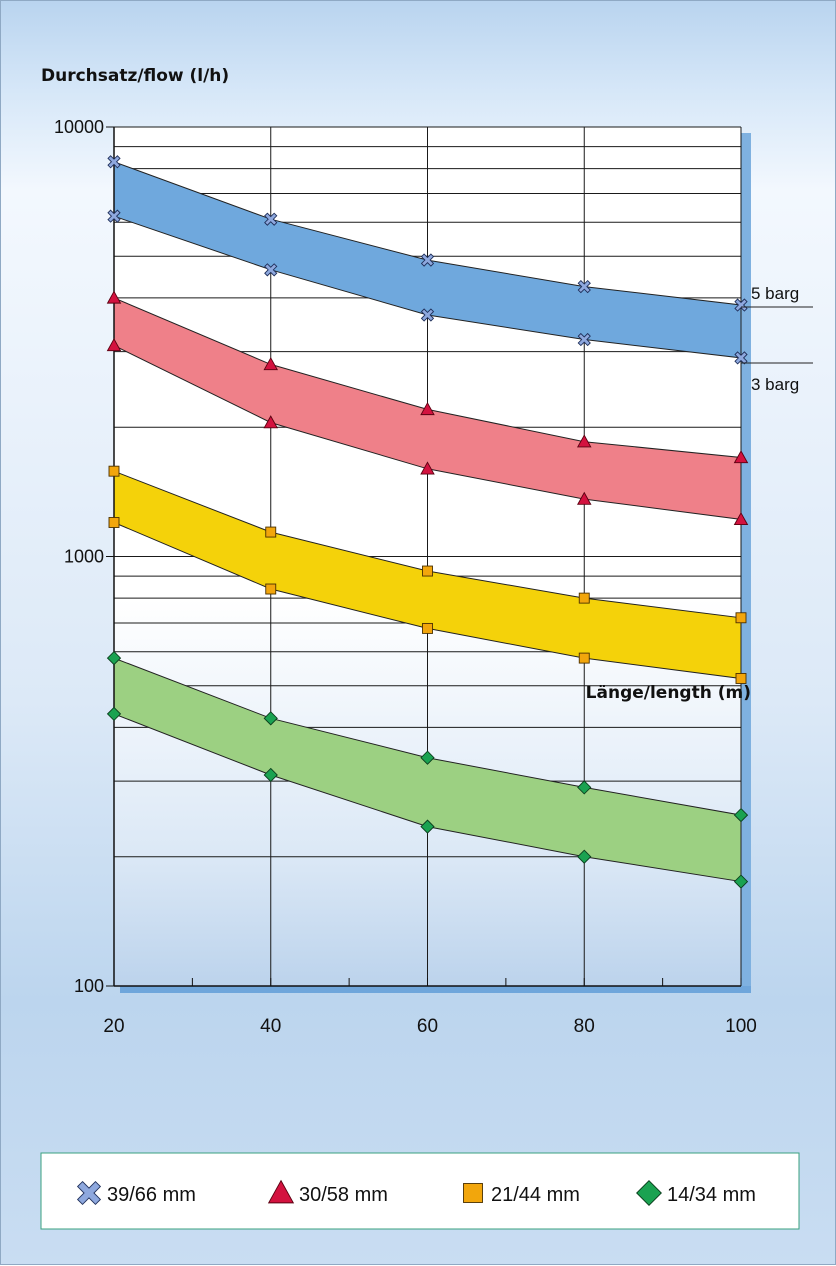  What do you see at coordinates (79, 127) in the screenshot?
I see `y-tick-label: 10000` at bounding box center [79, 127].